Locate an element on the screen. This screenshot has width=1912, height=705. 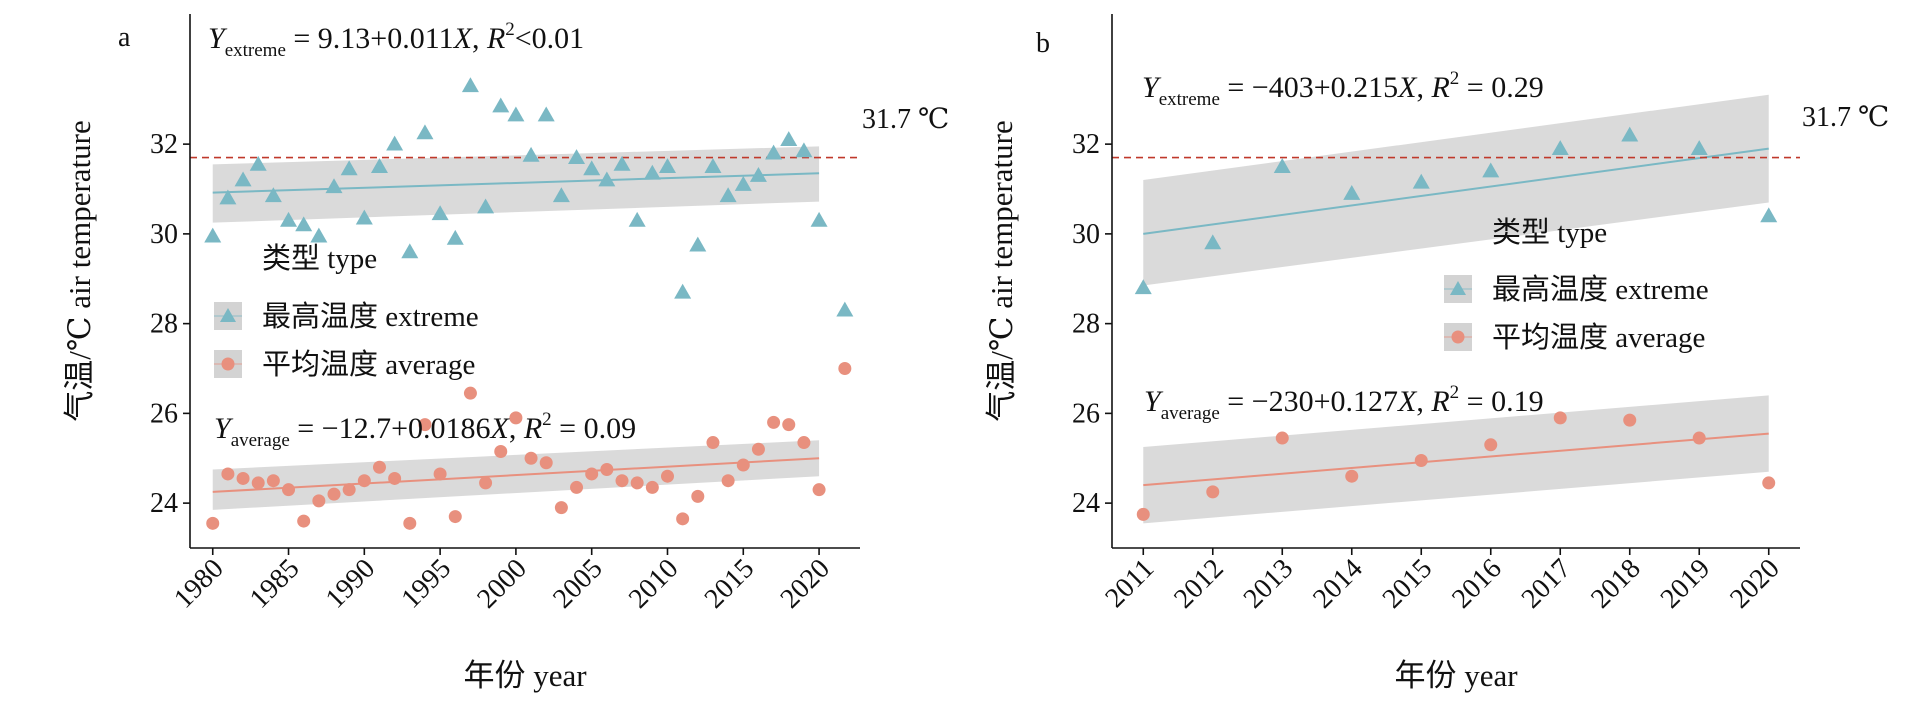
x-tick-label: 2013 is located at coordinates (1269, 584).